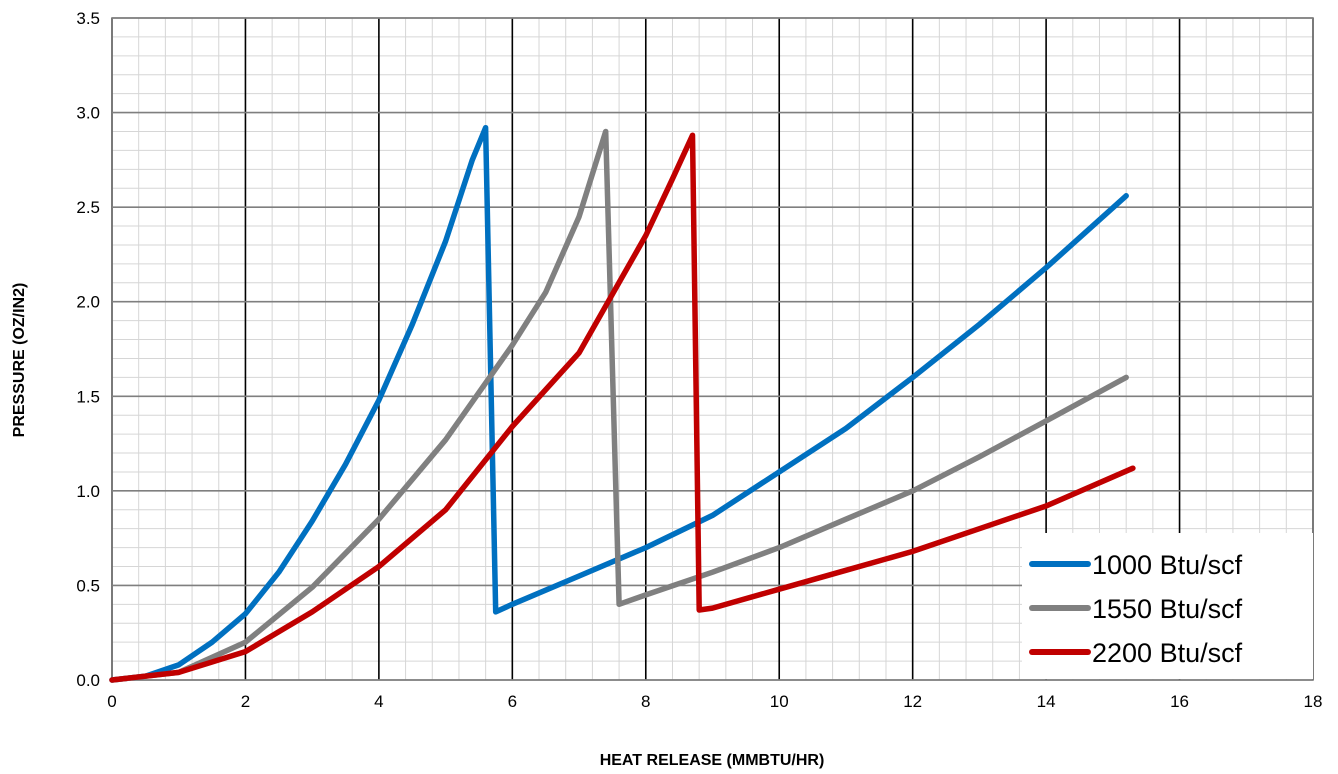 Image resolution: width=1338 pixels, height=774 pixels. What do you see at coordinates (88, 396) in the screenshot?
I see `y-tick-label: 1.5` at bounding box center [88, 396].